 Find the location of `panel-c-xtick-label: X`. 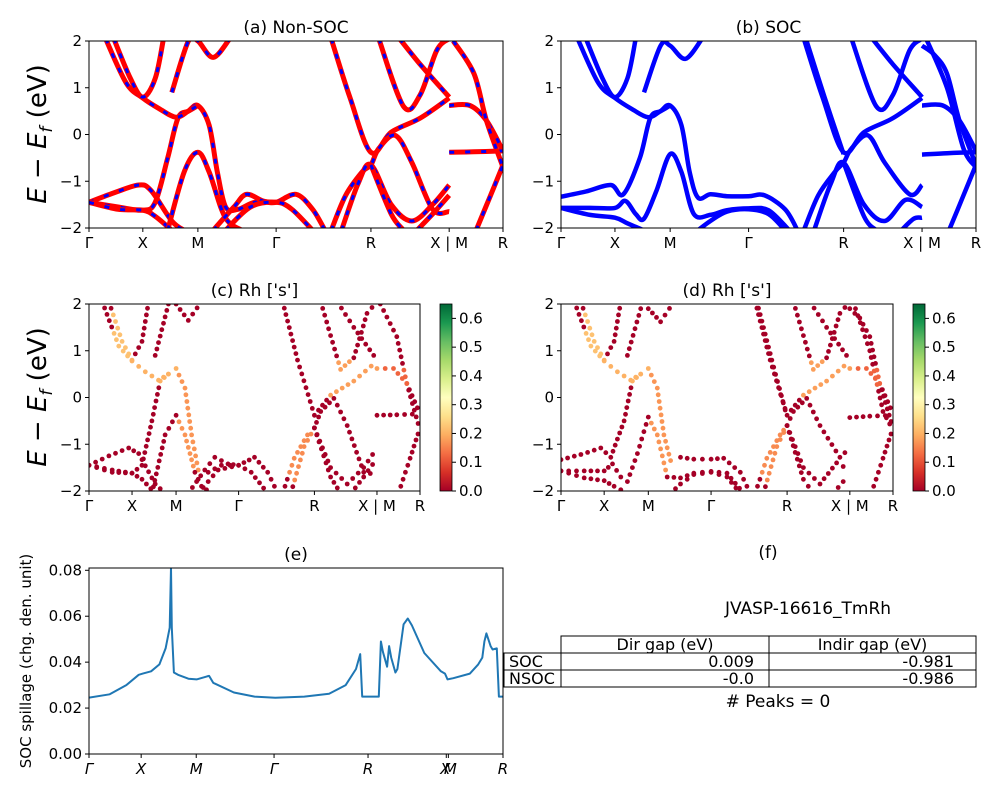

panel-c-xtick-label: X is located at coordinates (132, 506).